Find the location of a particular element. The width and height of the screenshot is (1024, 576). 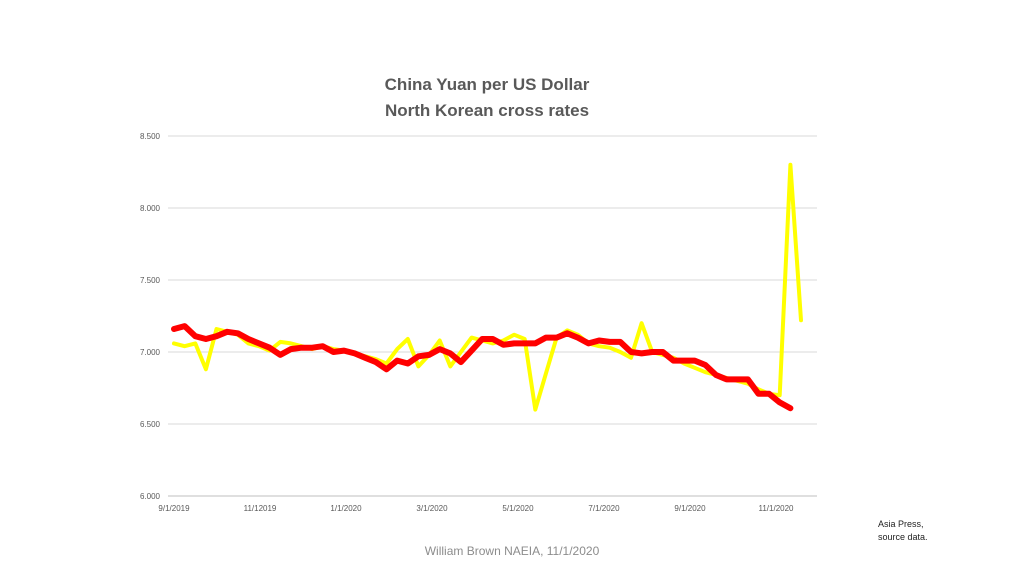

chart-title-line2: North Korean cross rates is located at coordinates (487, 110).